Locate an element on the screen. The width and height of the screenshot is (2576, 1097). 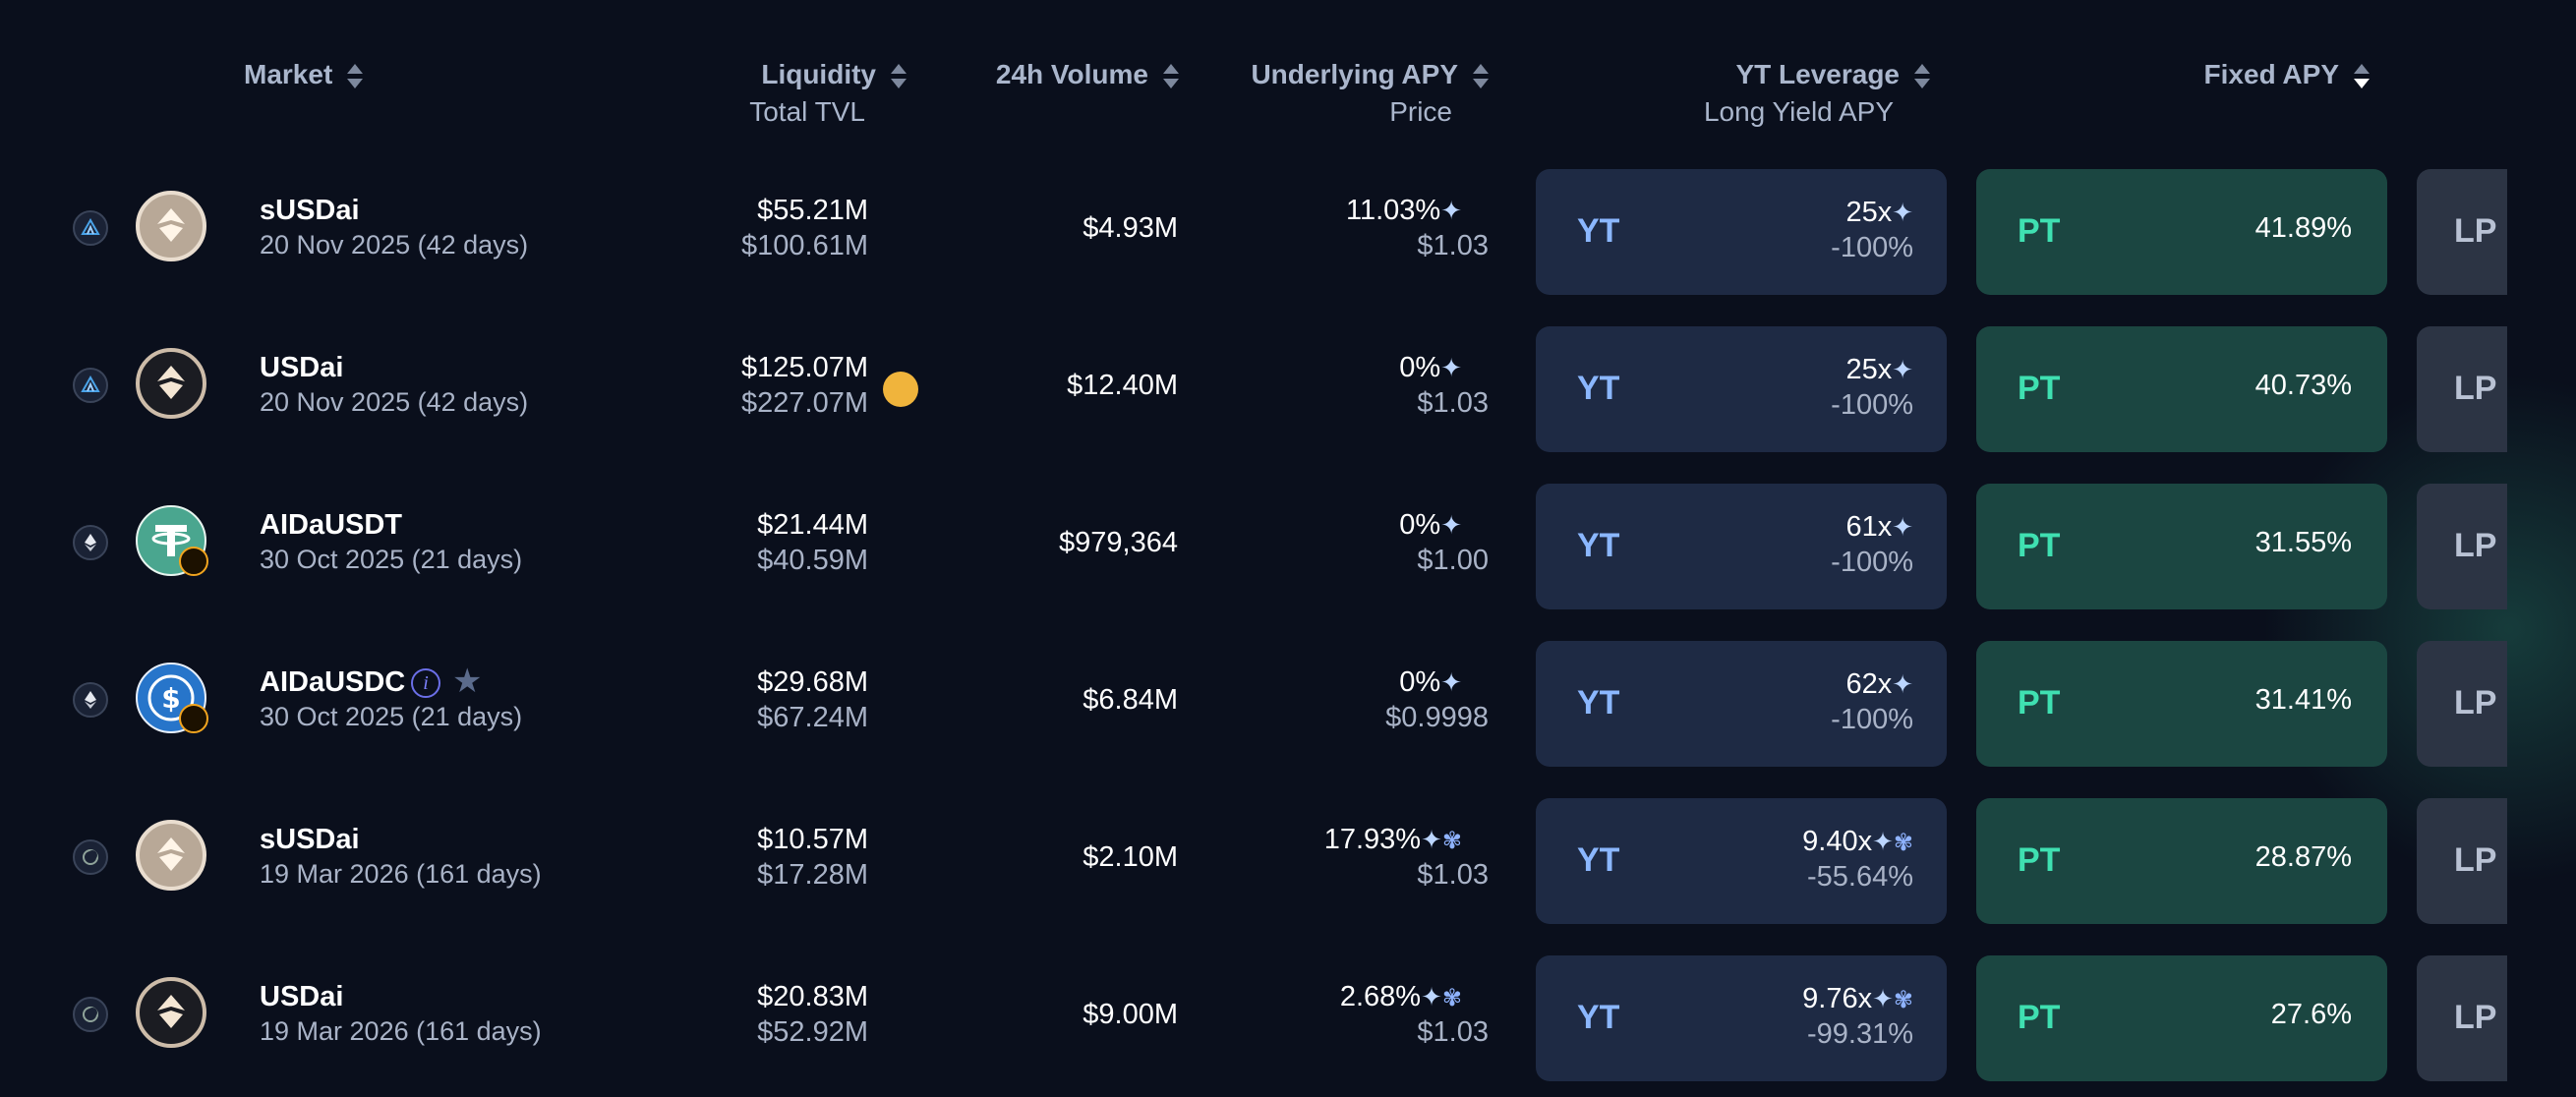
underlying-apy-column-header: Underlying APY is located at coordinates (1370, 75).